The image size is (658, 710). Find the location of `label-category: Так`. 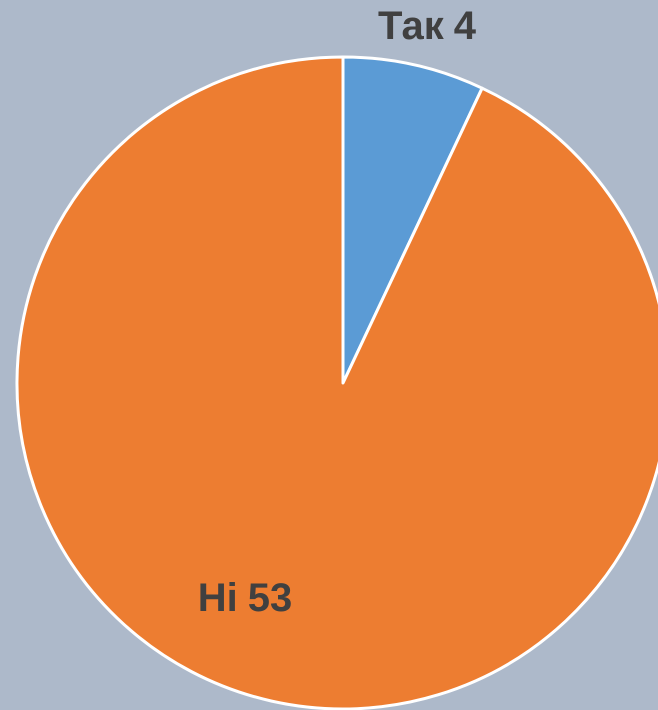

label-category: Так is located at coordinates (411, 26).